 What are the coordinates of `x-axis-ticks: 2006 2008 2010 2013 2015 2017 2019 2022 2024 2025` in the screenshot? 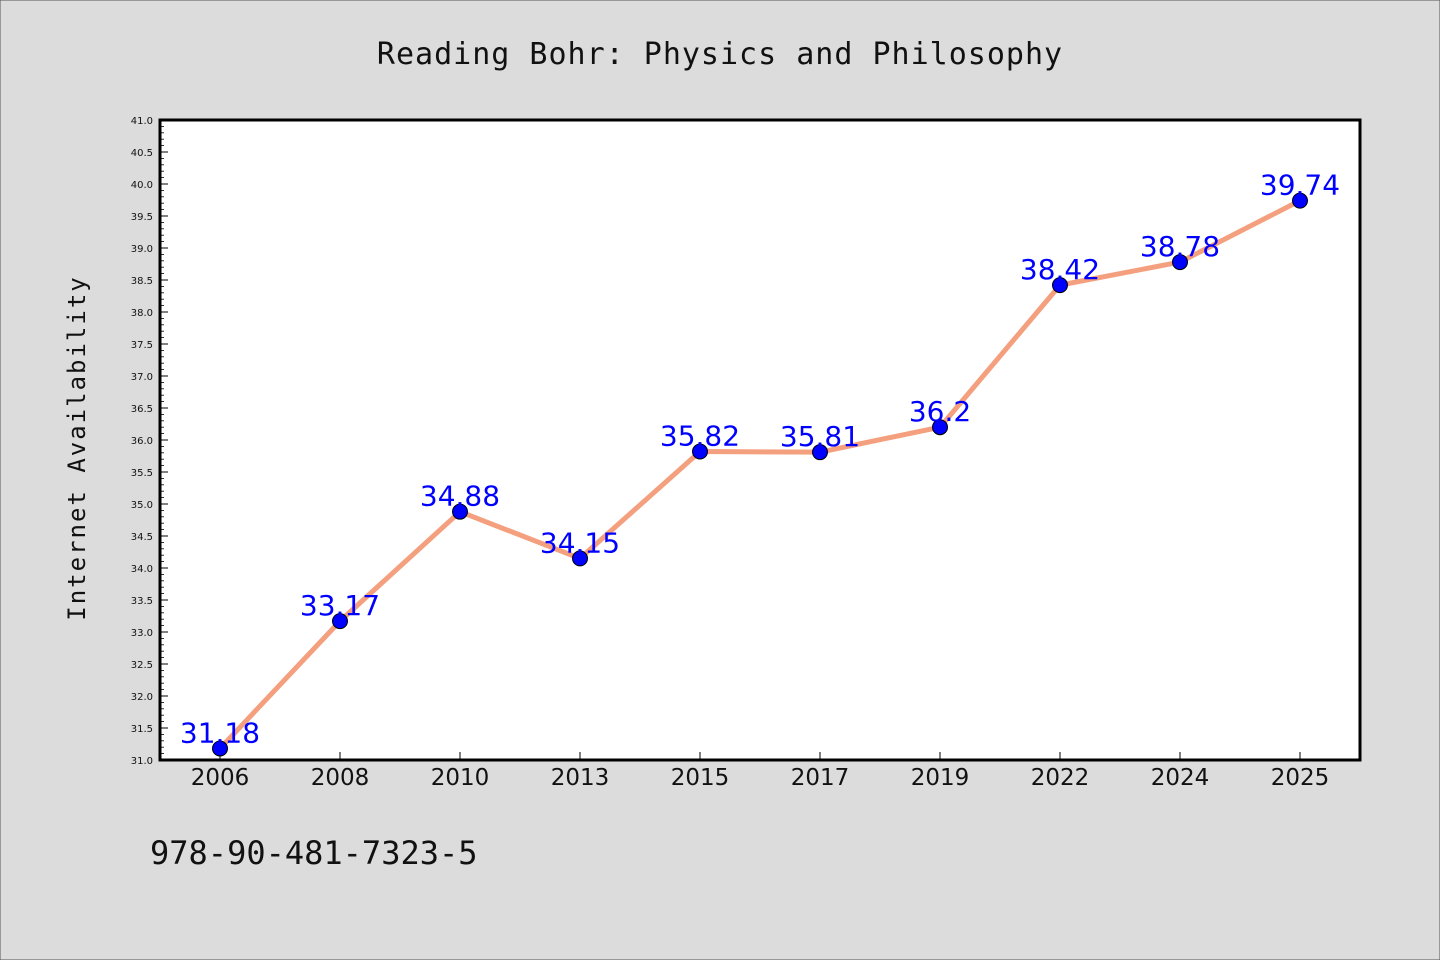 It's located at (760, 771).